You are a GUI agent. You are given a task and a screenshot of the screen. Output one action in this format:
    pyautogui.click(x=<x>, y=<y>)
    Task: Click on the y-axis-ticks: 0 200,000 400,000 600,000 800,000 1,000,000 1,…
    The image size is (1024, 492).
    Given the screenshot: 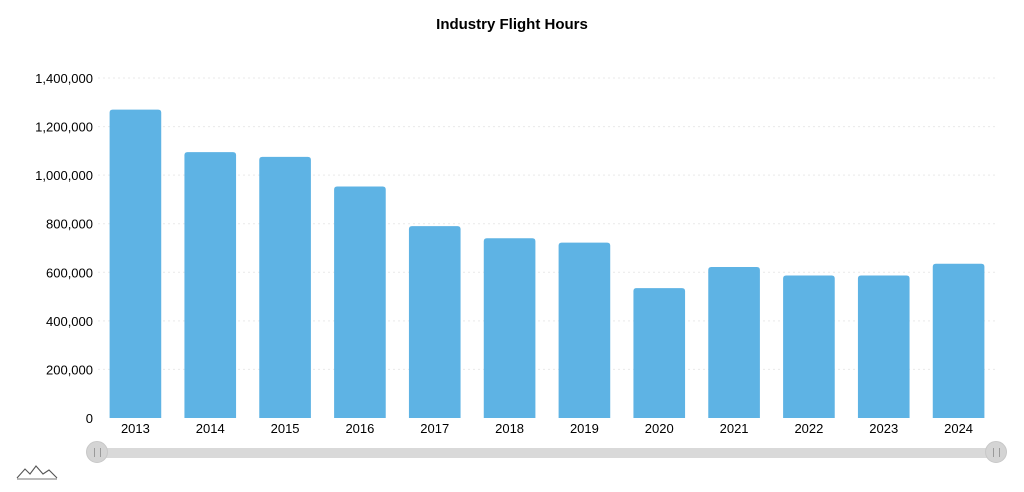 What is the action you would take?
    pyautogui.click(x=64, y=248)
    